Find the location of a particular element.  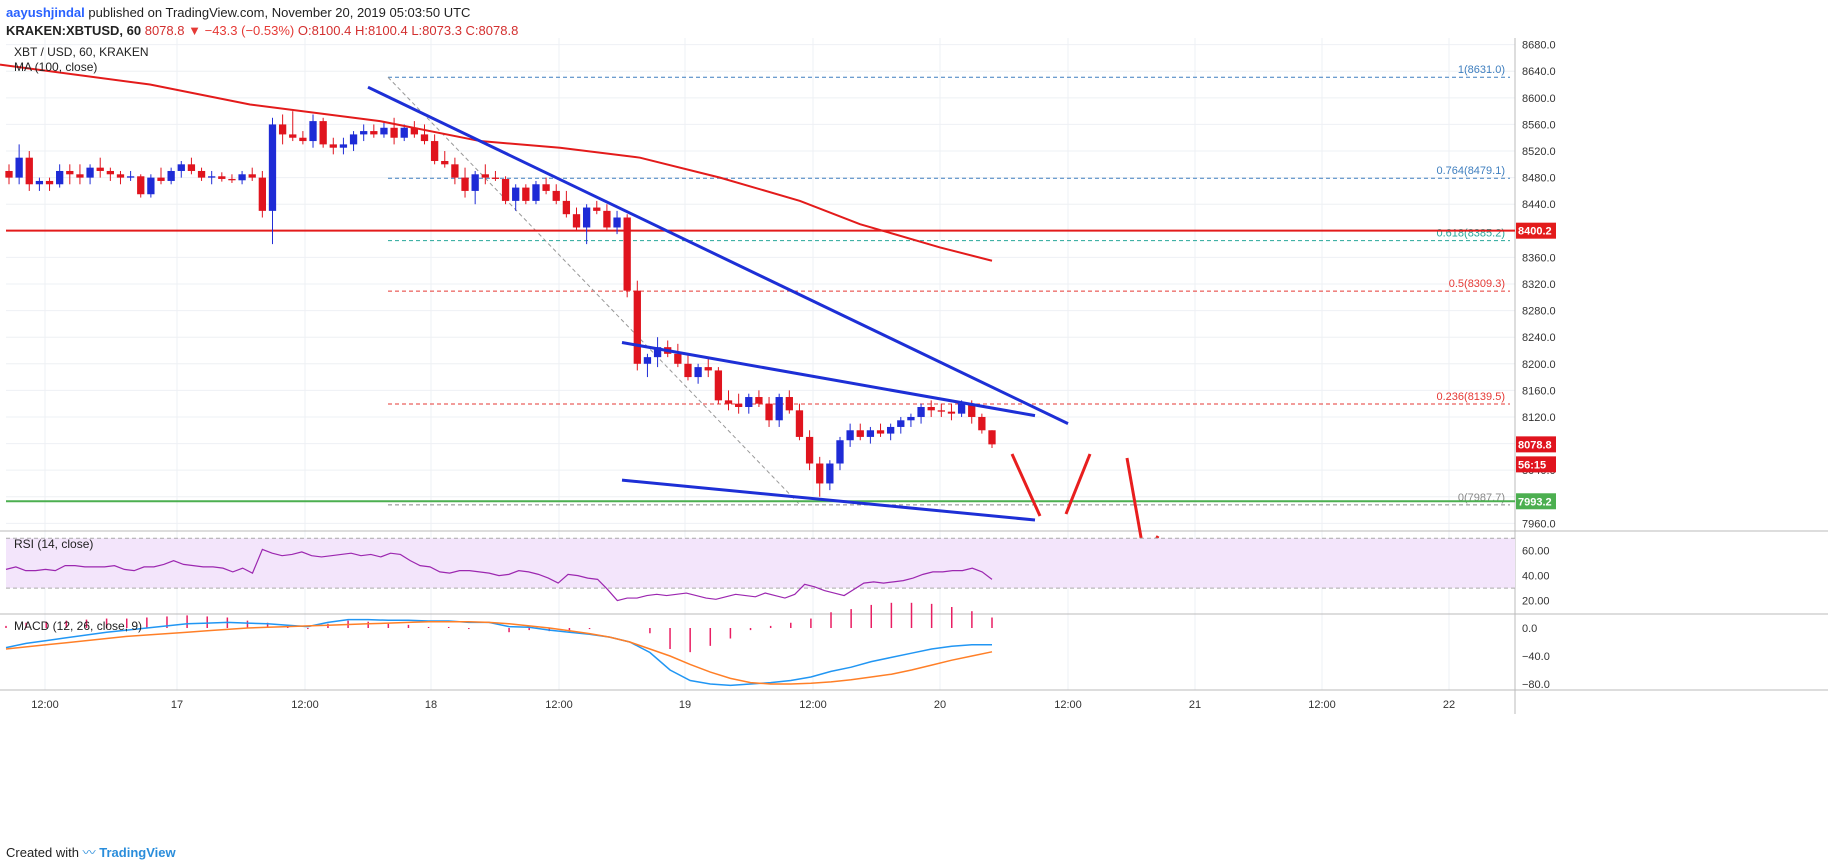

price-tick-label: 8480.0 is located at coordinates (1539, 179).